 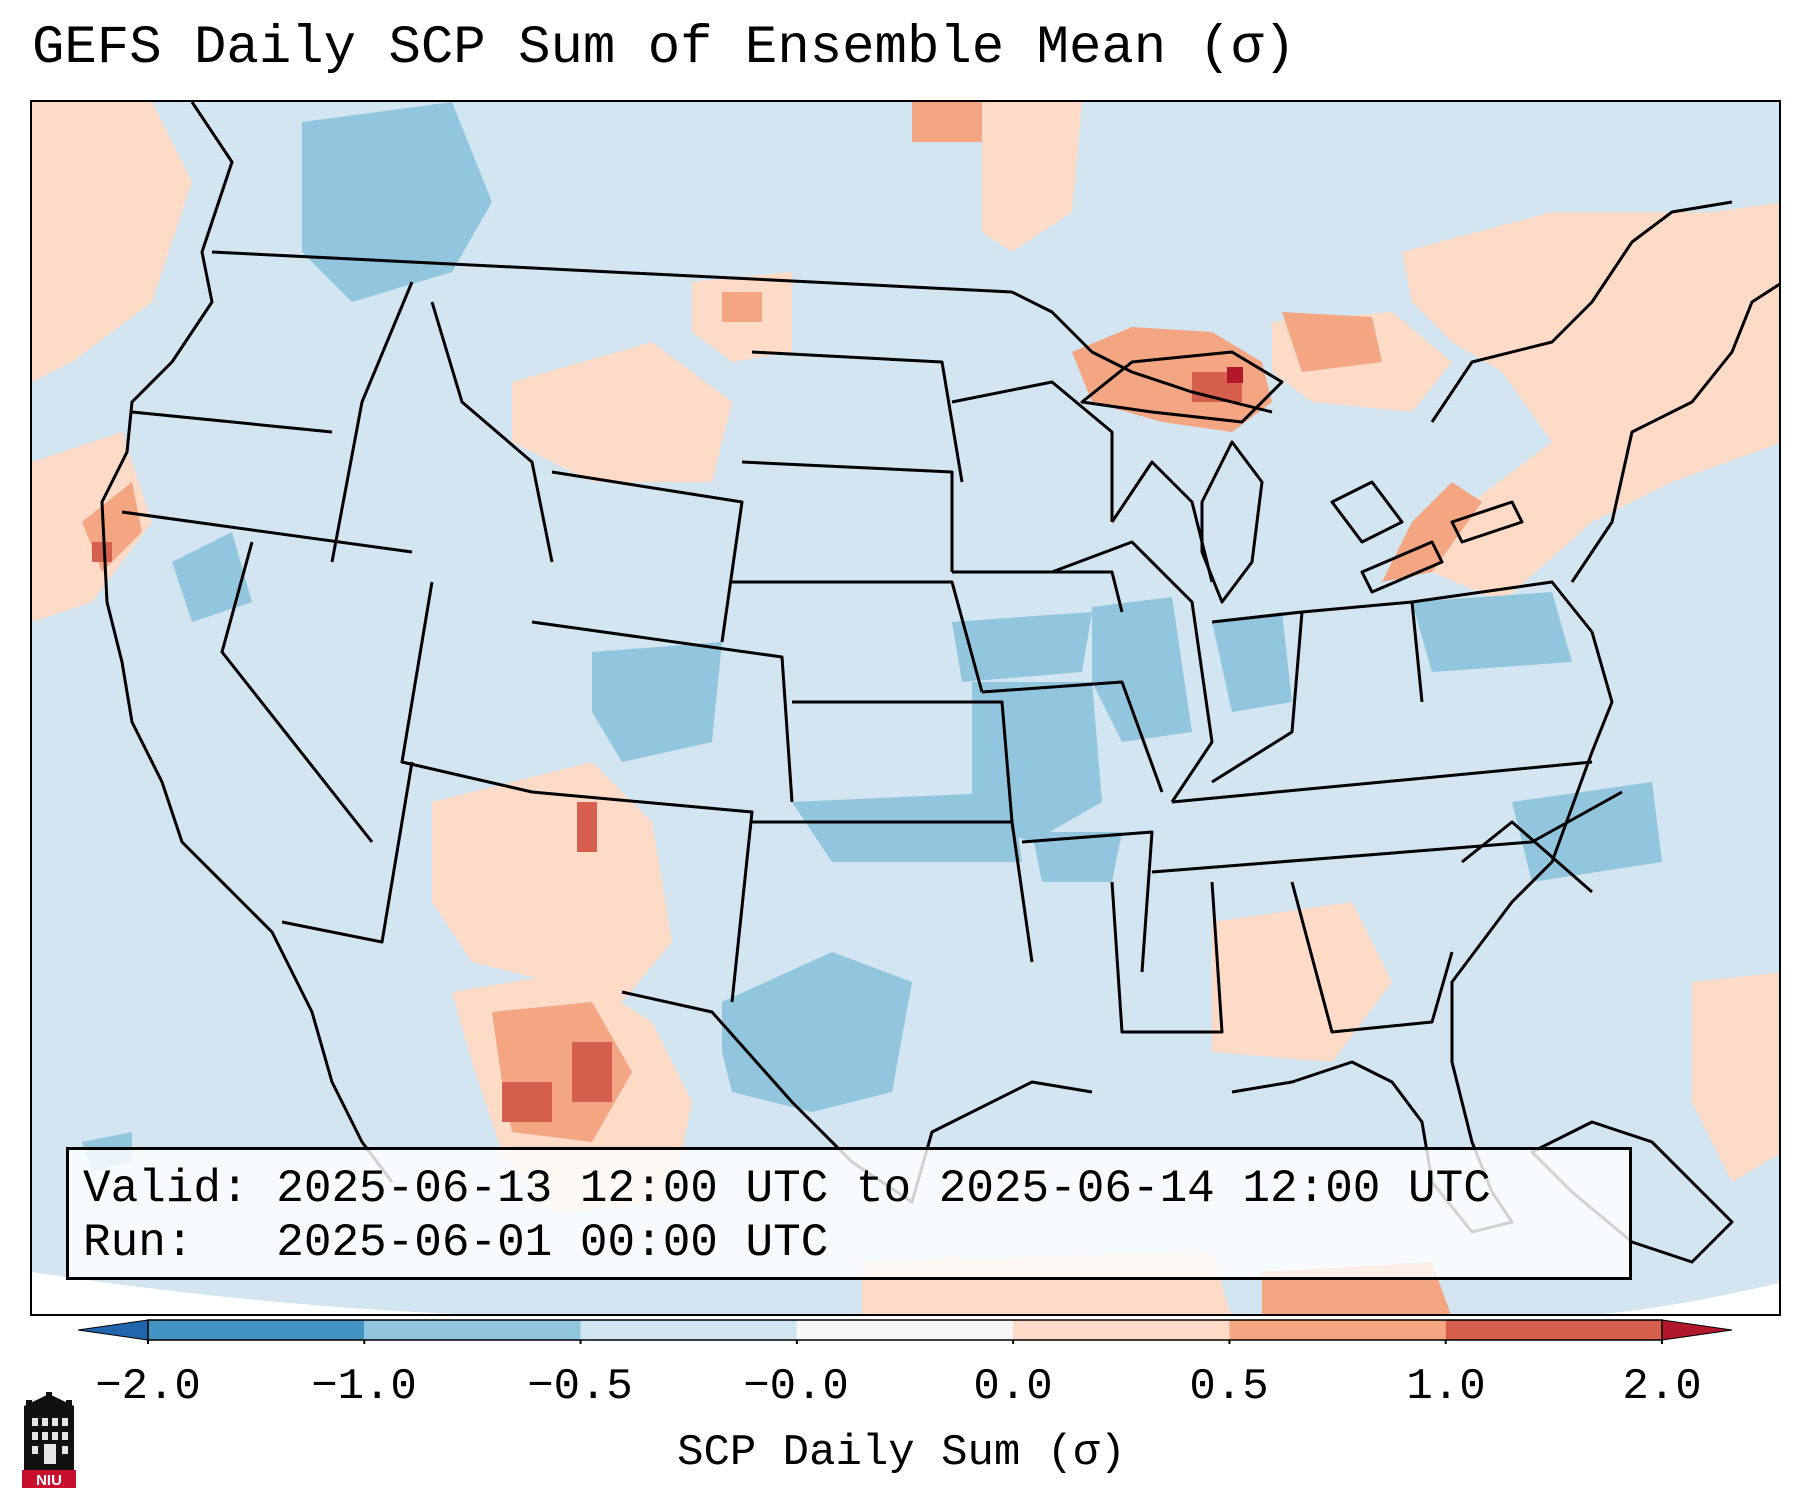 What do you see at coordinates (1382, 782) in the screenshot?
I see `tennessee-north-border` at bounding box center [1382, 782].